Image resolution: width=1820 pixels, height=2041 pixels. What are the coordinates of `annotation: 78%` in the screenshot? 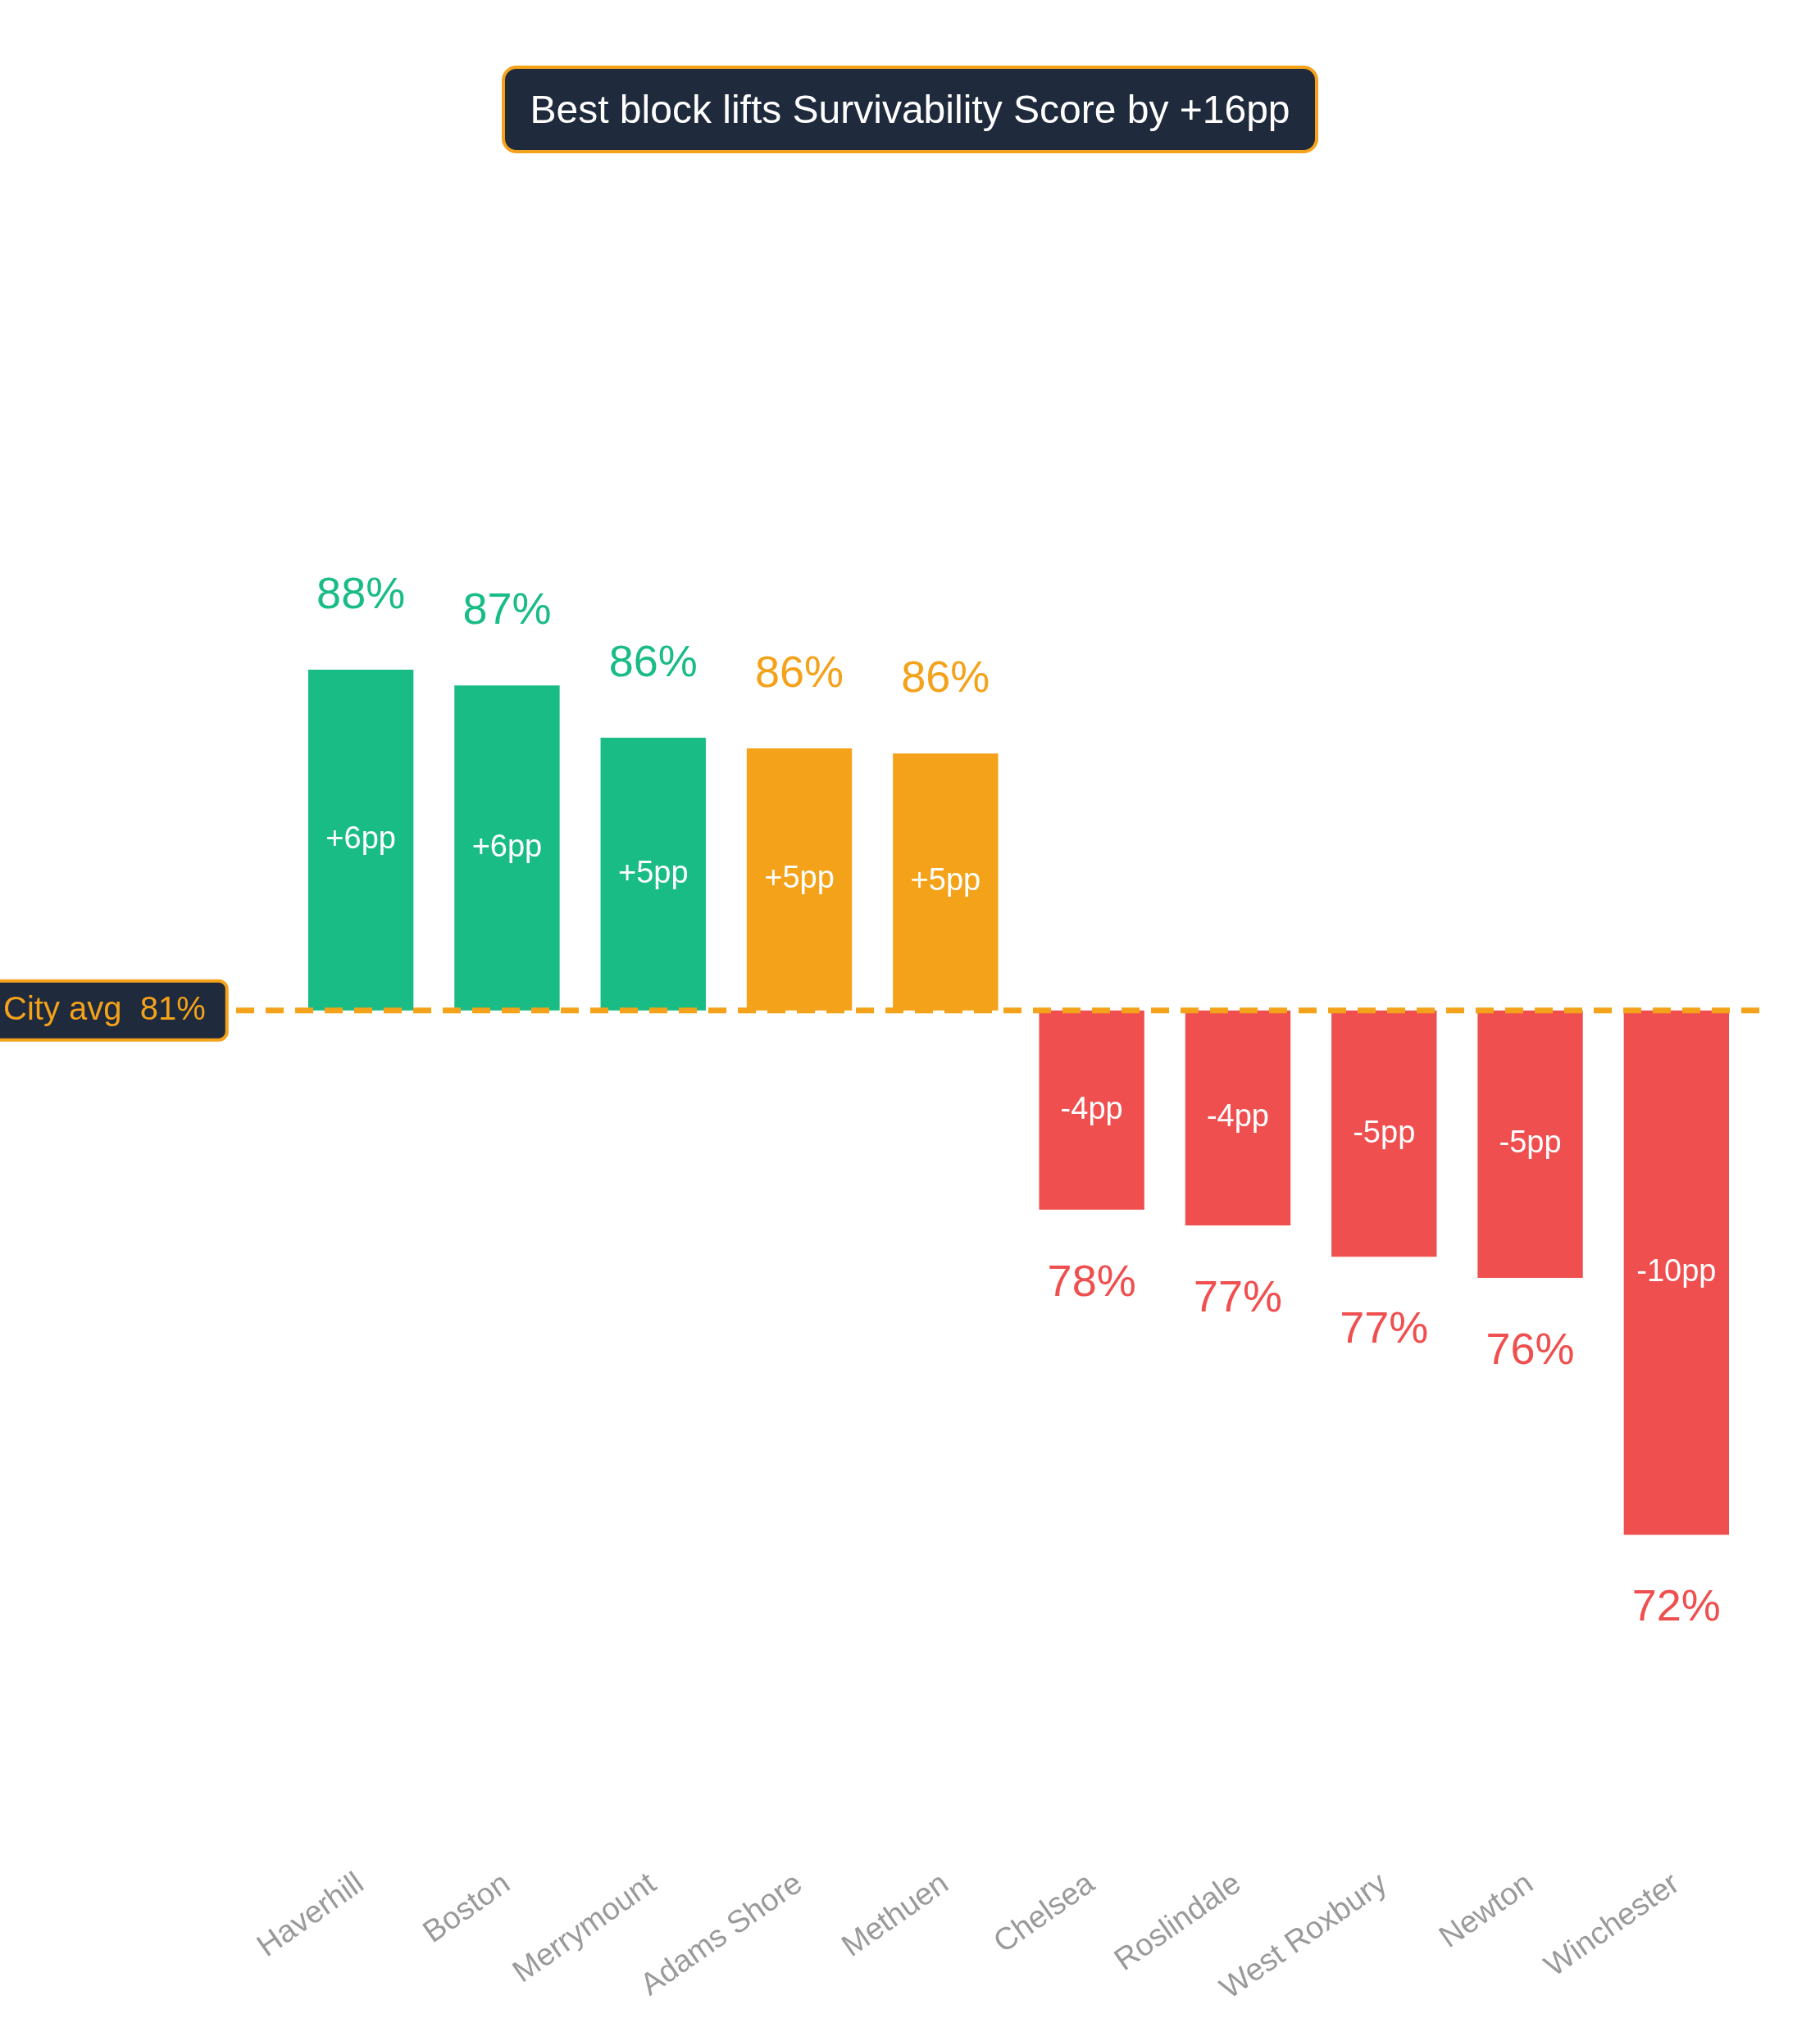 It's located at (1091, 1280).